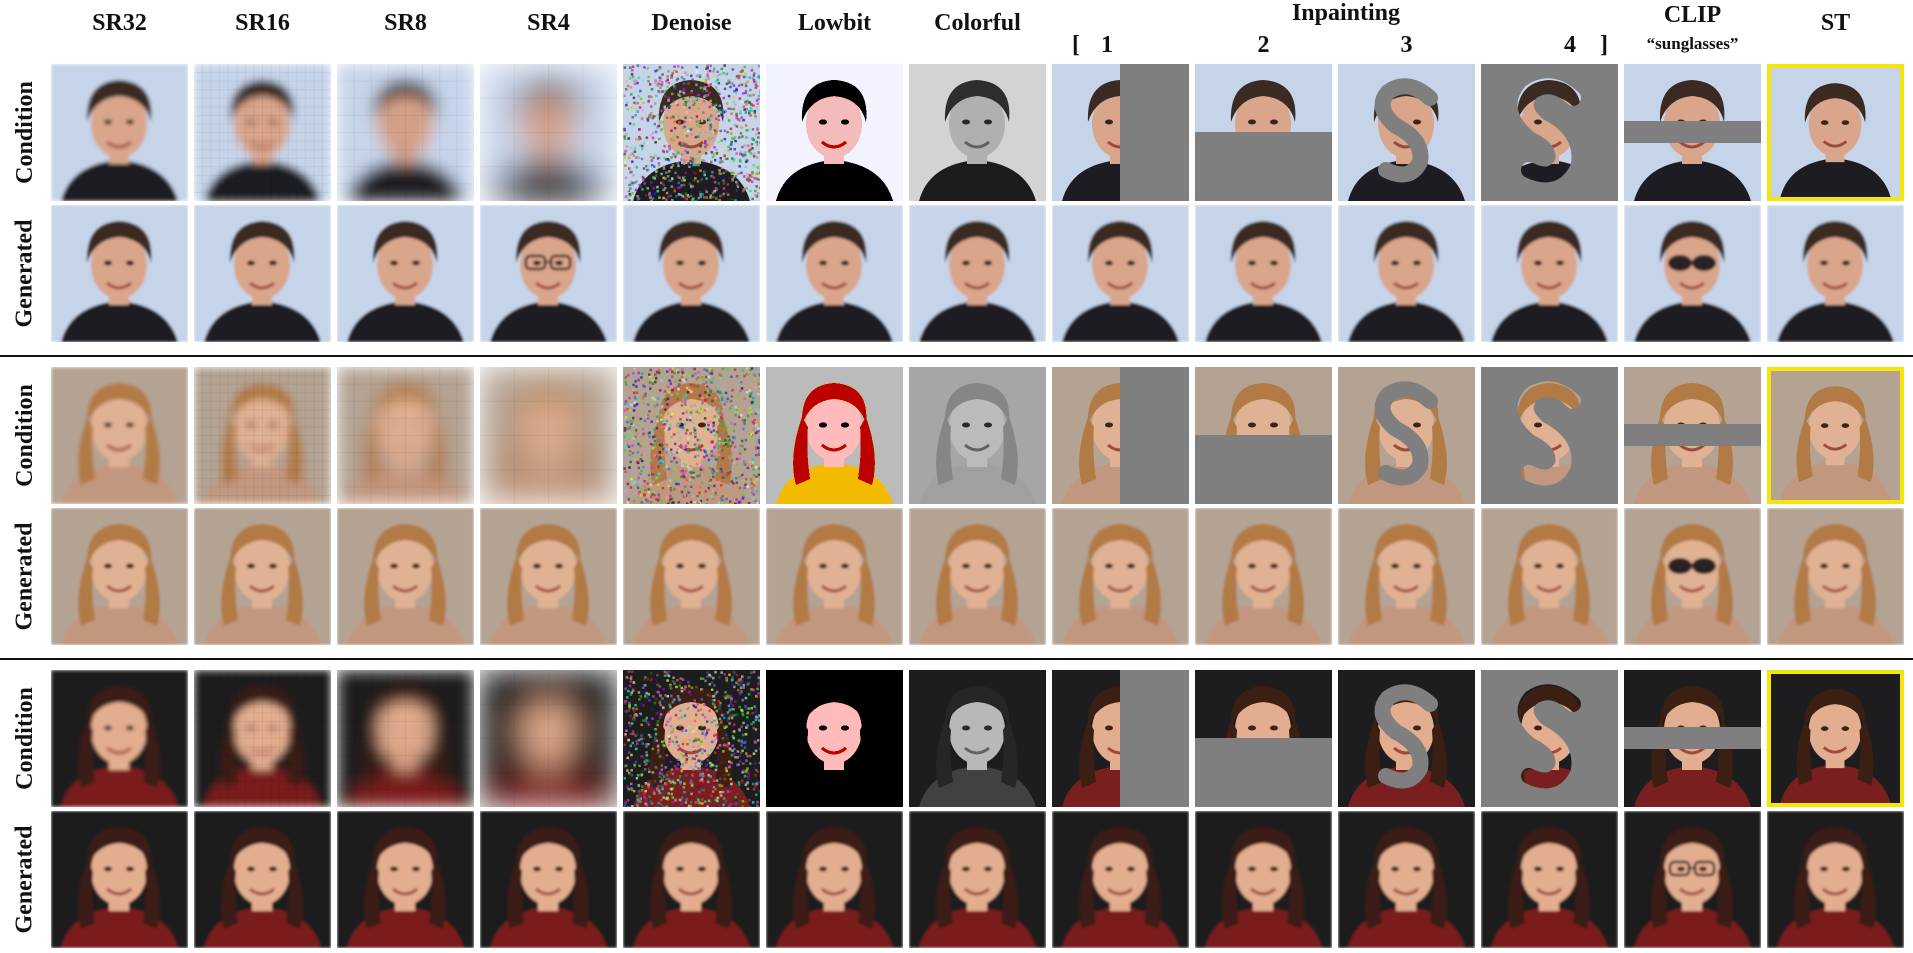 The height and width of the screenshot is (953, 1913). I want to click on column-header-inpainting-4: 4, so click(1570, 45).